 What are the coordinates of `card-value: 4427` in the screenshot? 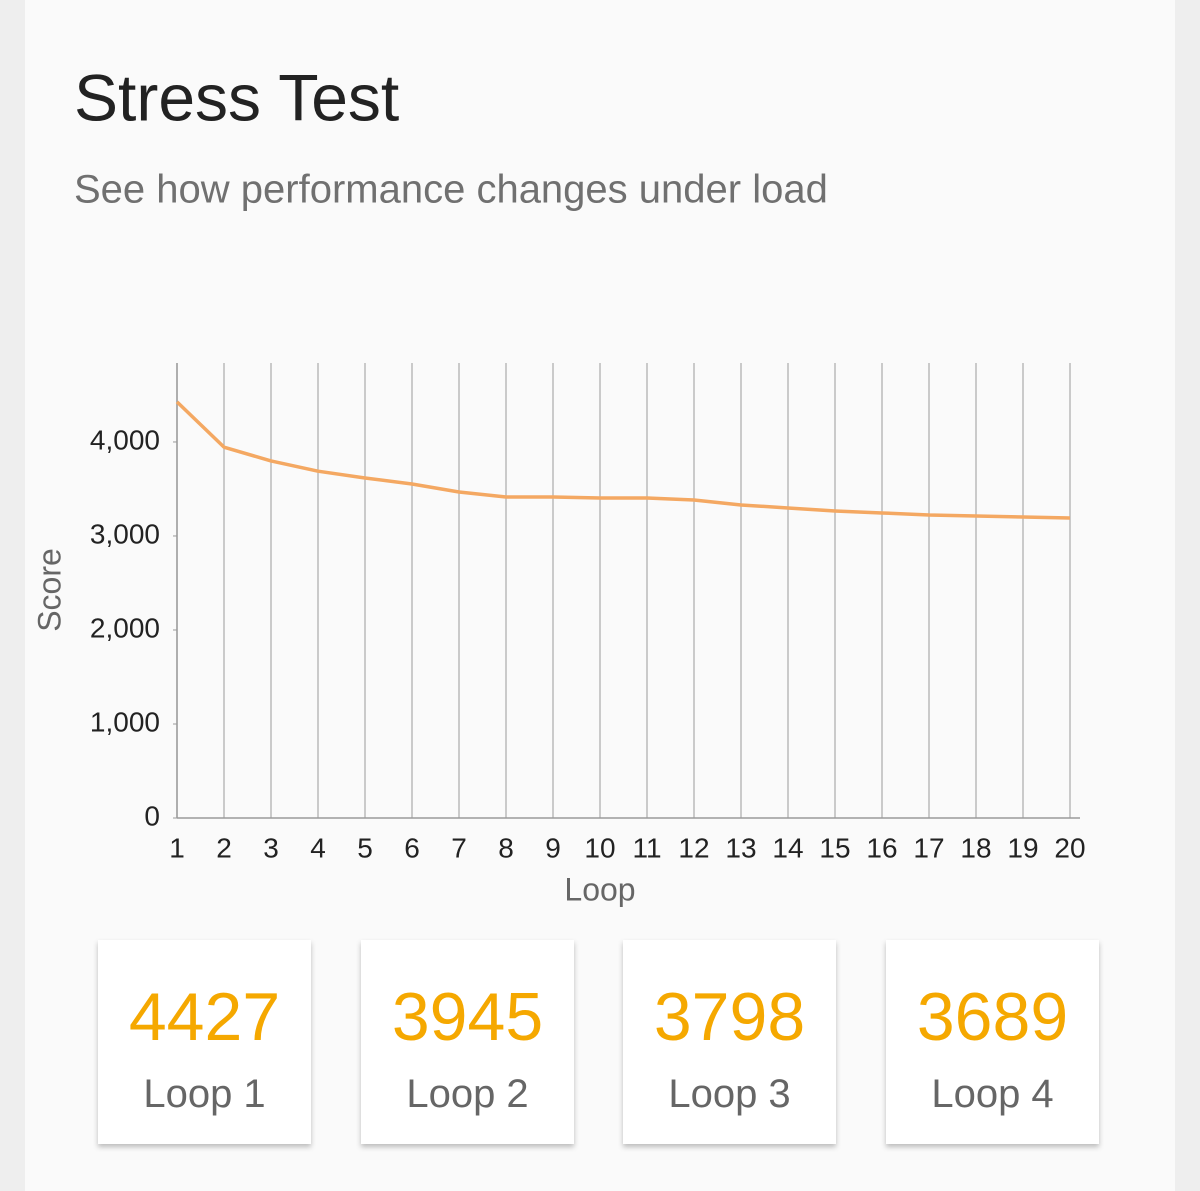 It's located at (204, 1017).